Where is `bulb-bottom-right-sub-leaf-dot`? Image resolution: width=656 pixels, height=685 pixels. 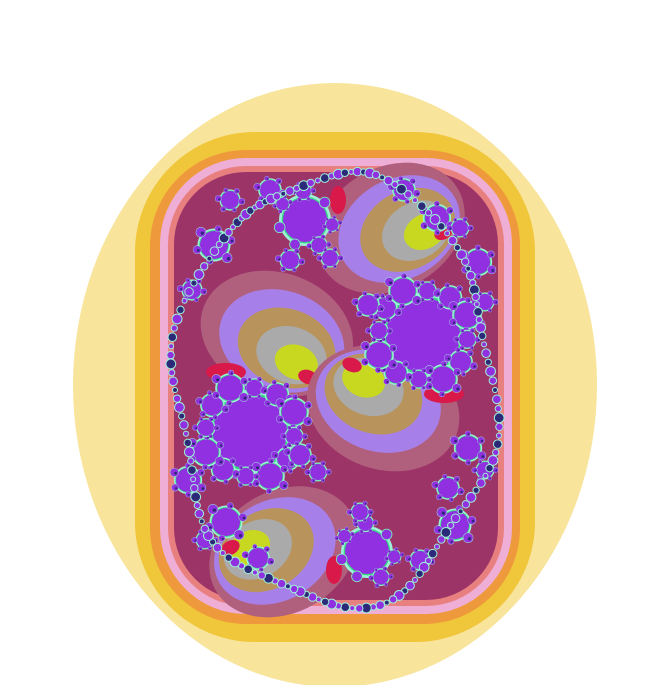
bulb-bottom-right-sub-leaf-dot is located at coordinates (397, 549).